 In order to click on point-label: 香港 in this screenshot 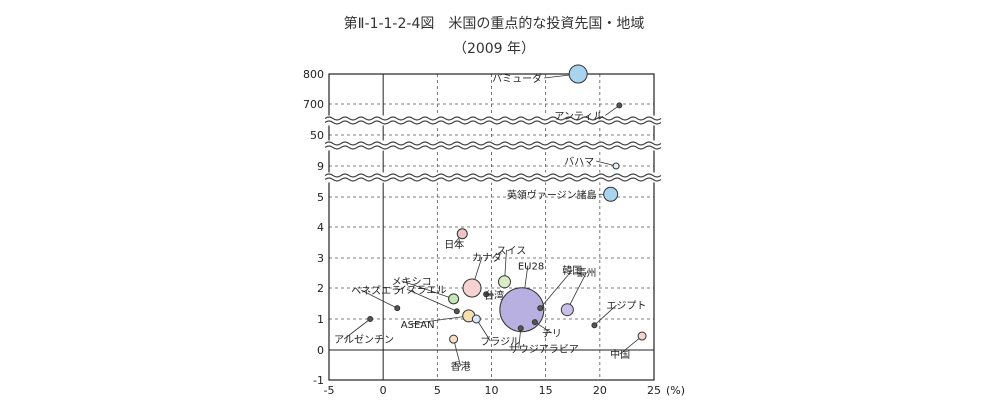, I will do `click(461, 367)`.